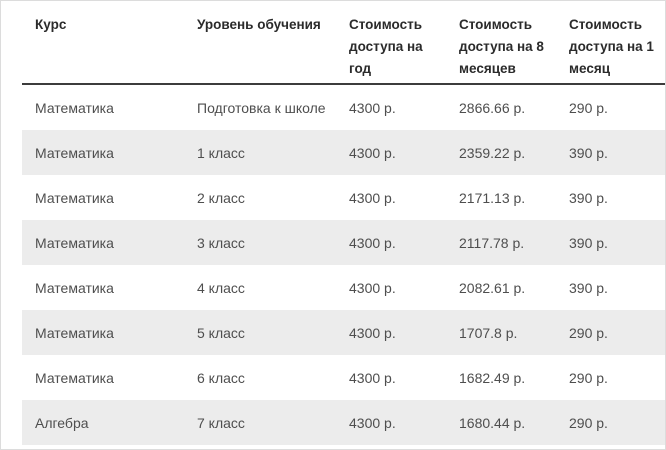  Describe the element at coordinates (221, 152) in the screenshot. I see `cell-level: 1 класс` at that location.